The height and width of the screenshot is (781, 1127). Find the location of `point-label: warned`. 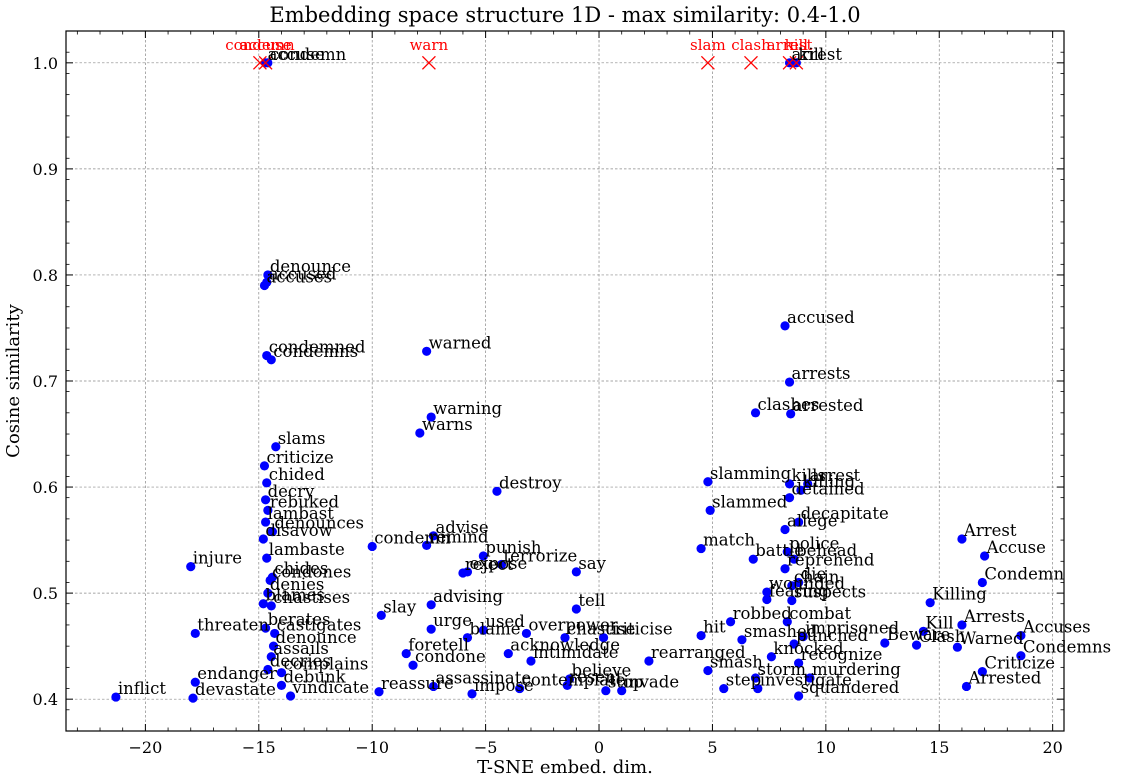

point-label: warned is located at coordinates (460, 342).